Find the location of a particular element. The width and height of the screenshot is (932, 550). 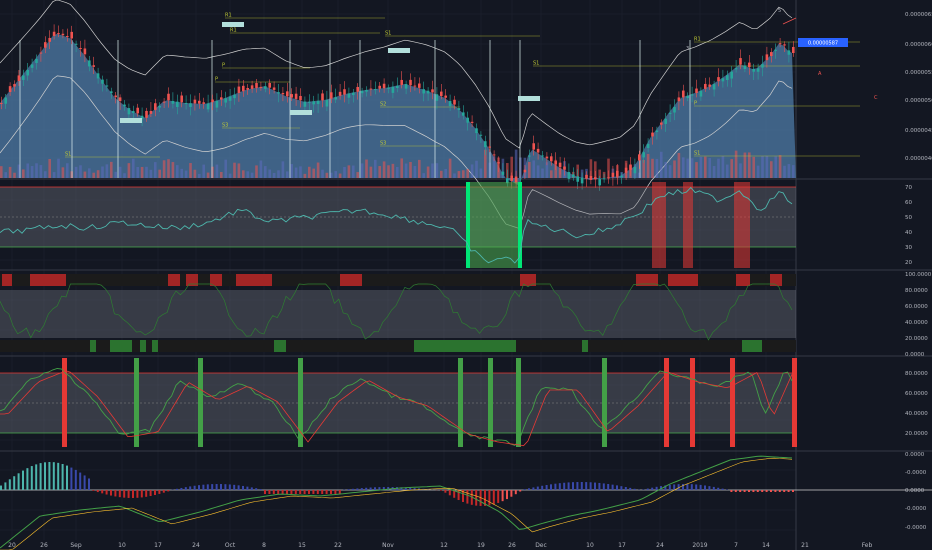

y-tick-label: 0.00000550 is located at coordinates (918, 73).